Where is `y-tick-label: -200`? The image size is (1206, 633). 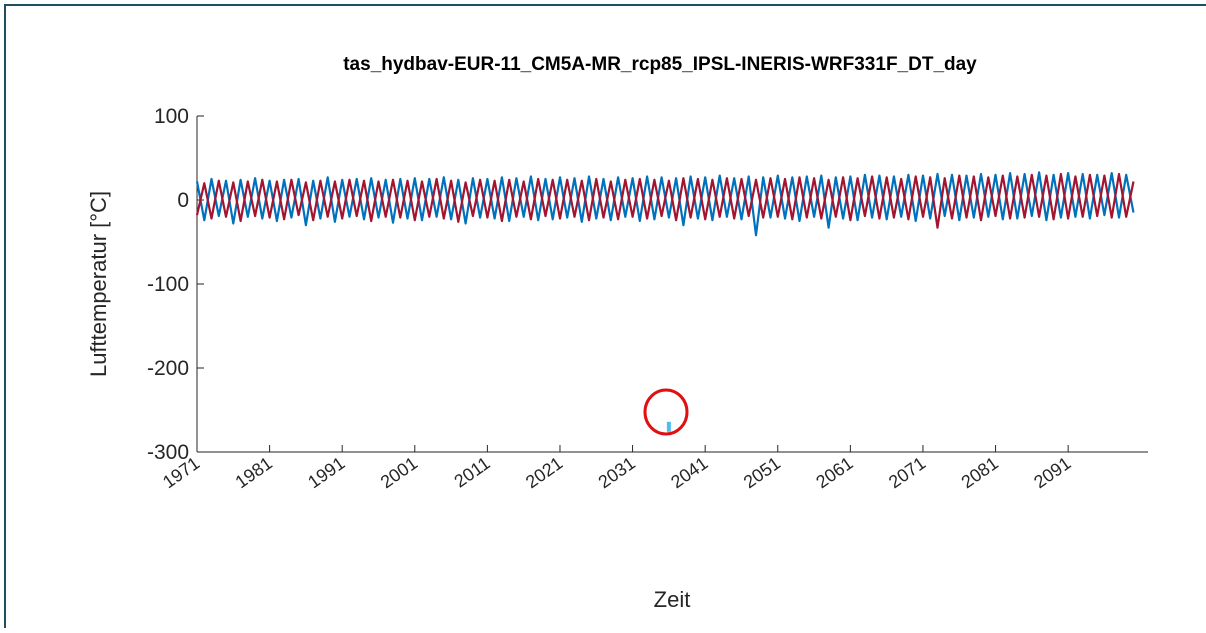
y-tick-label: -200 is located at coordinates (168, 368).